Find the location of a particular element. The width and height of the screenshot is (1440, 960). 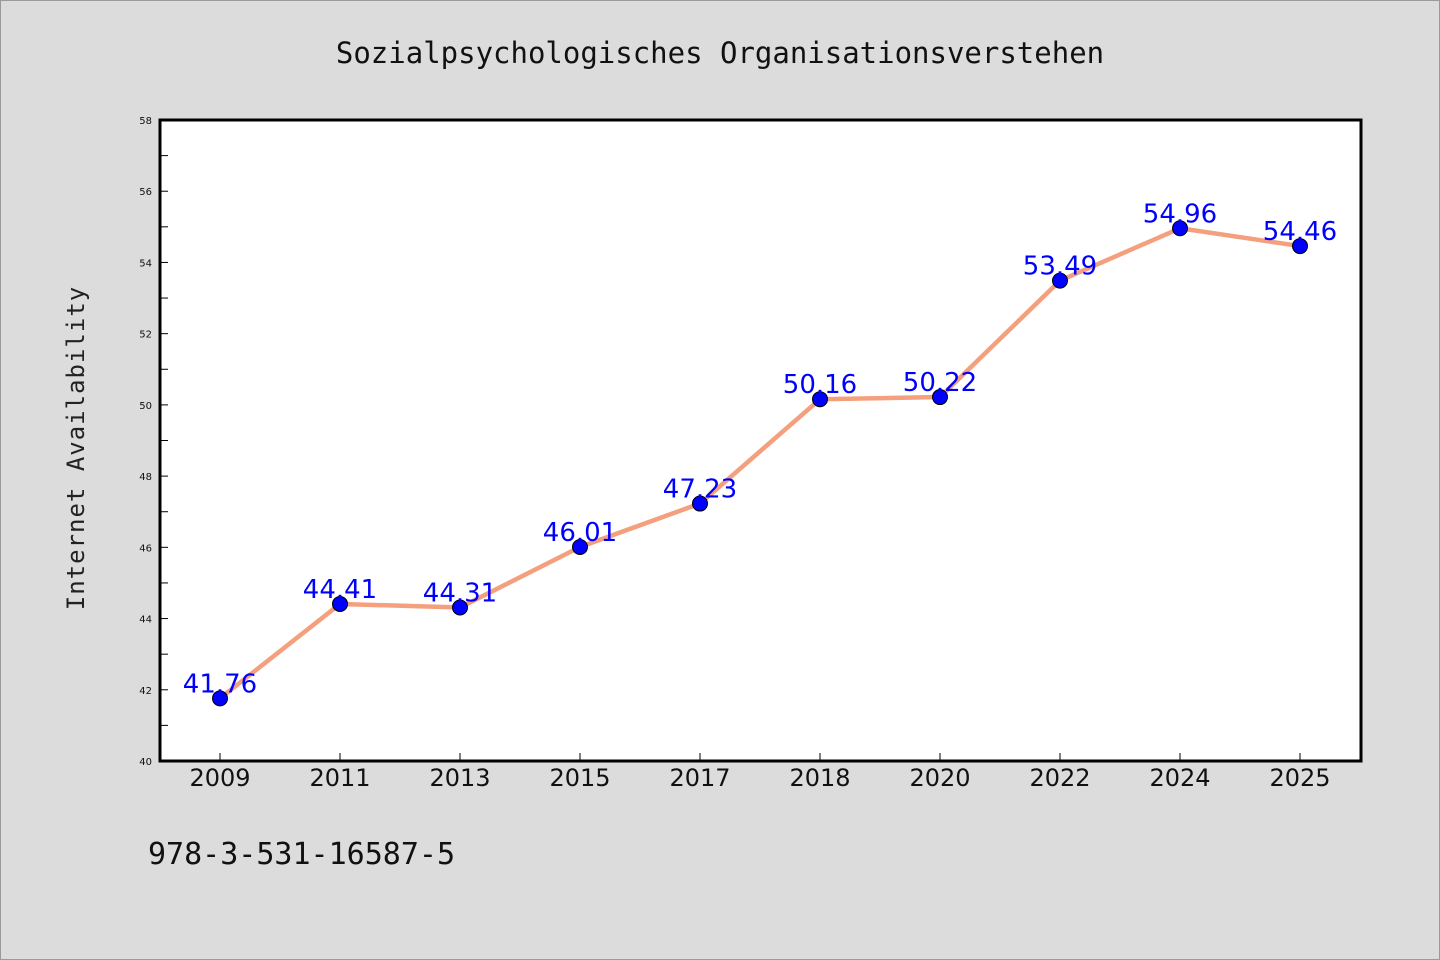

data-label: 44.31 is located at coordinates (460, 594).